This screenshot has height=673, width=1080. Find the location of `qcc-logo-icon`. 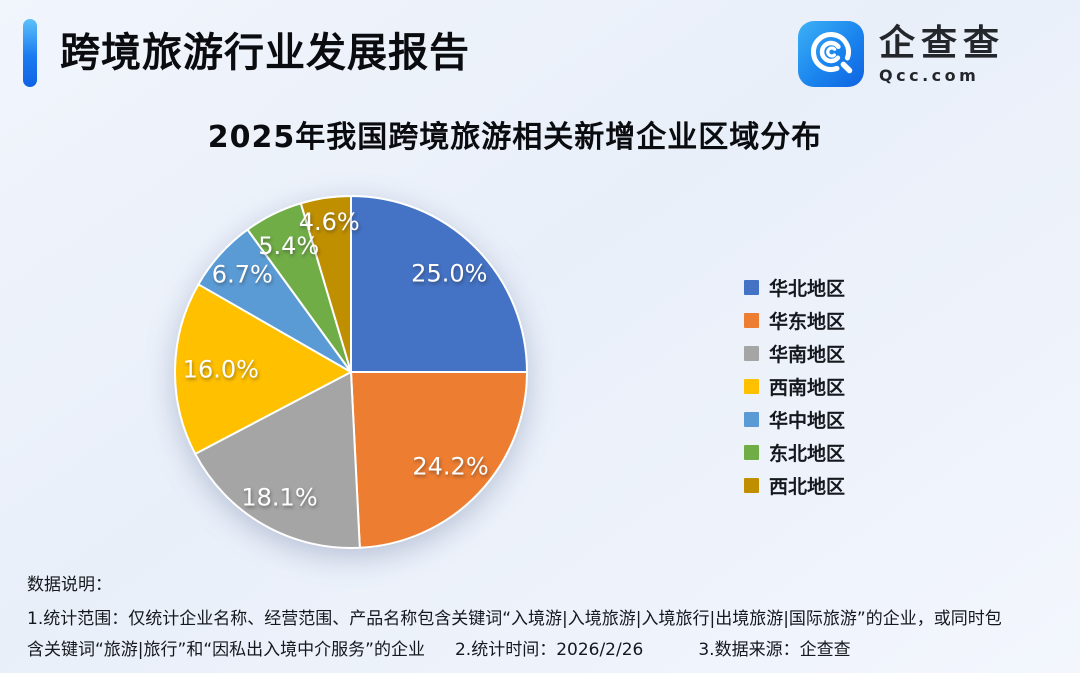

qcc-logo-icon is located at coordinates (831, 54).